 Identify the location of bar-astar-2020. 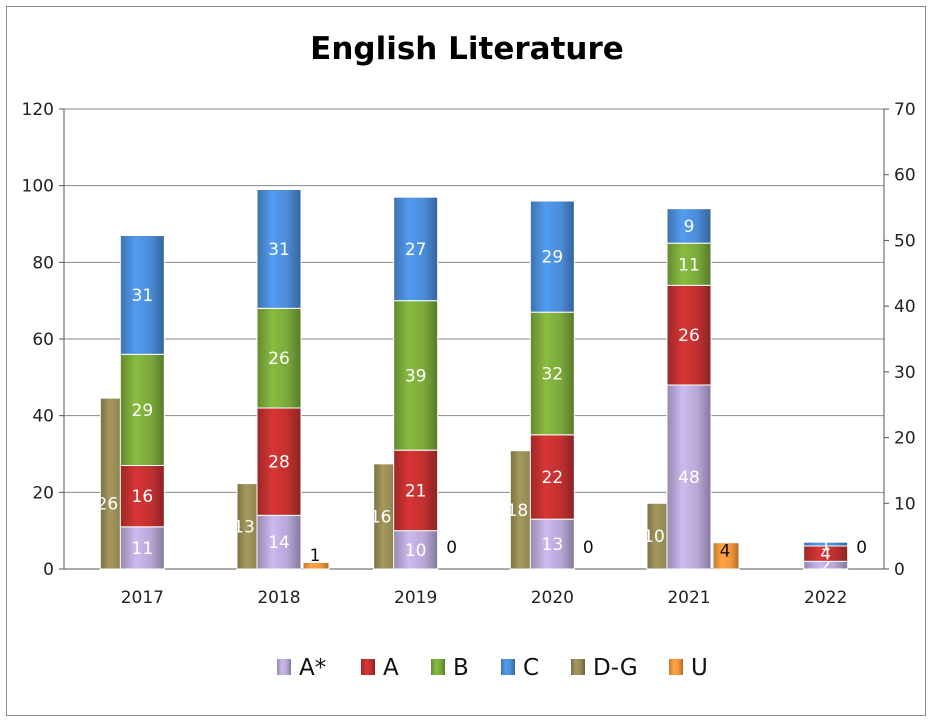
(552, 544).